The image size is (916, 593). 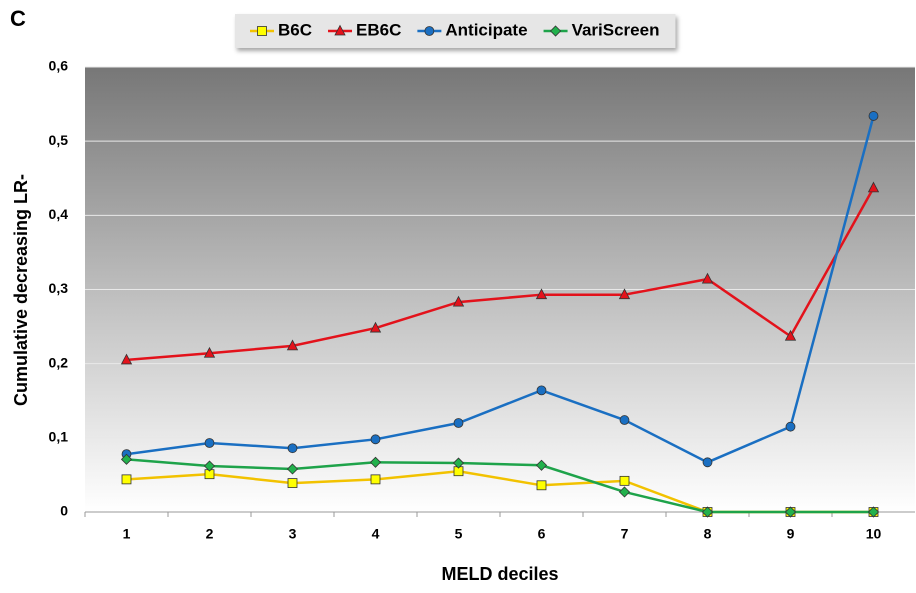 I want to click on y-tick-label: 0,4, so click(x=59, y=214).